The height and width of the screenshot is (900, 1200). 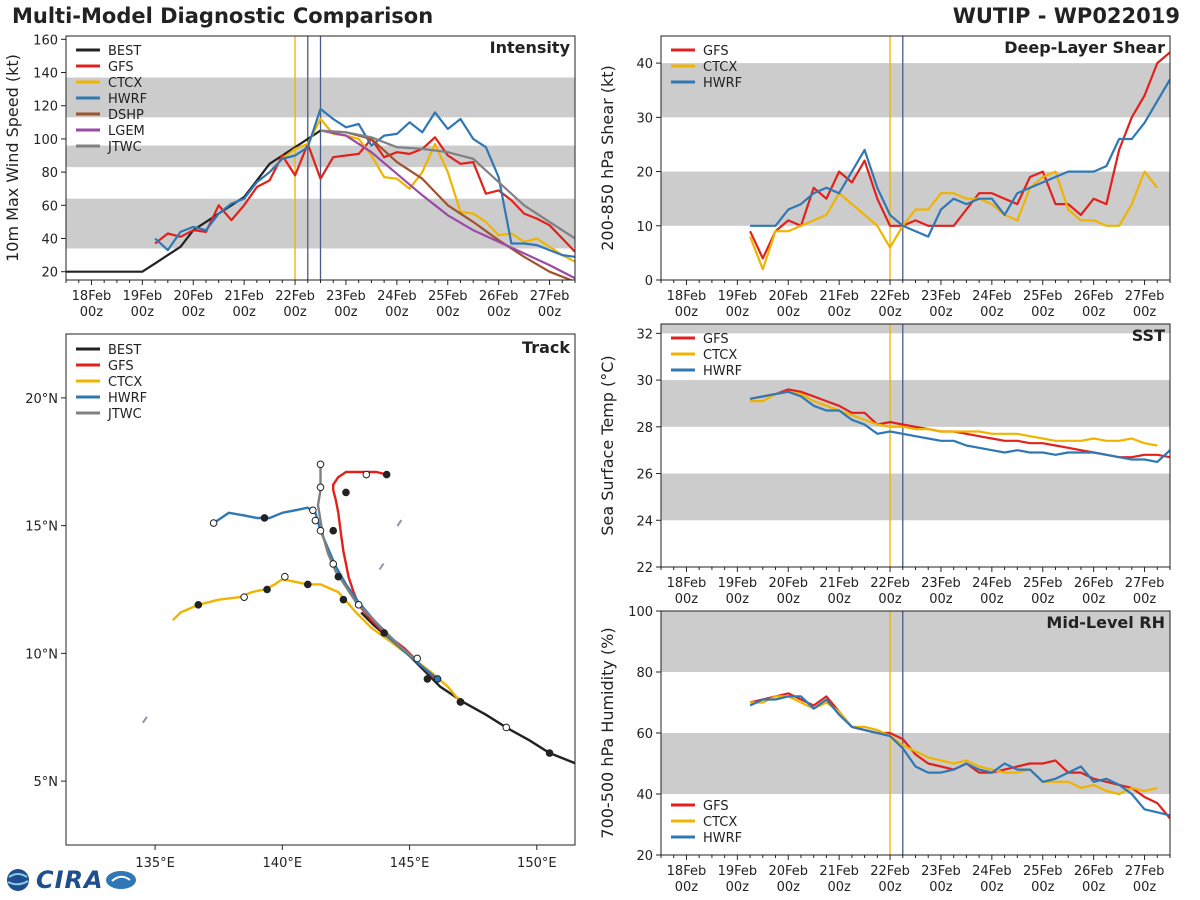 What do you see at coordinates (992, 583) in the screenshot?
I see `x-tick-label: 24Feb` at bounding box center [992, 583].